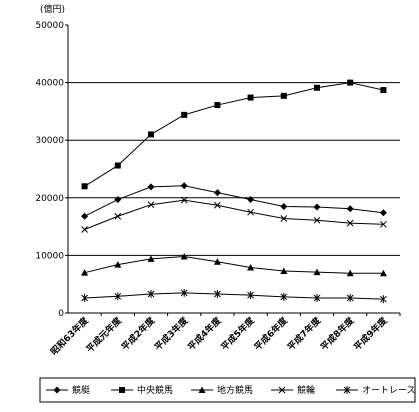  Describe the element at coordinates (81, 390) in the screenshot. I see `legend-label: 競艇` at that location.